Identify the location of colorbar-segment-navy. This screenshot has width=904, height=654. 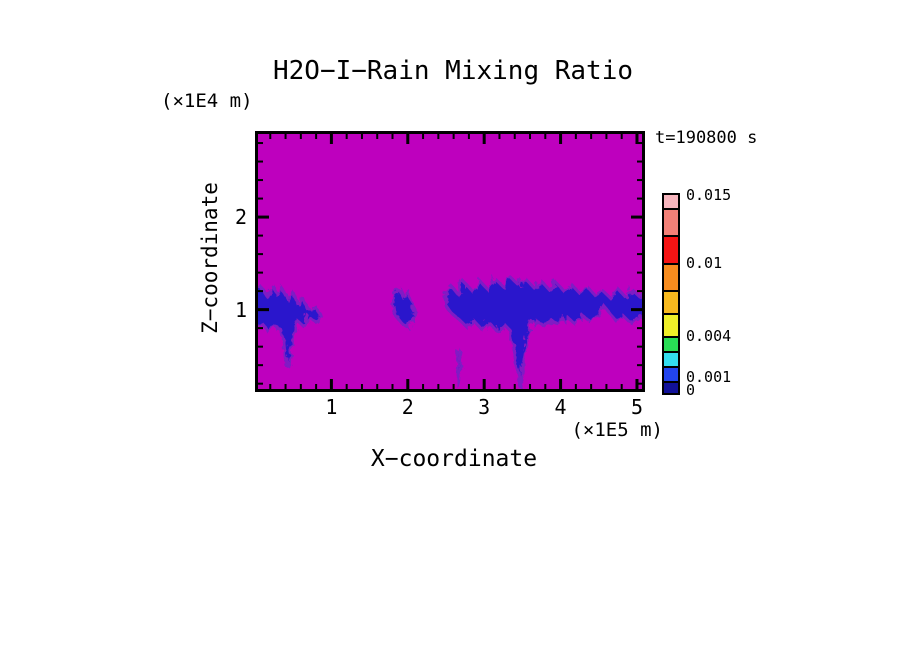
(671, 387).